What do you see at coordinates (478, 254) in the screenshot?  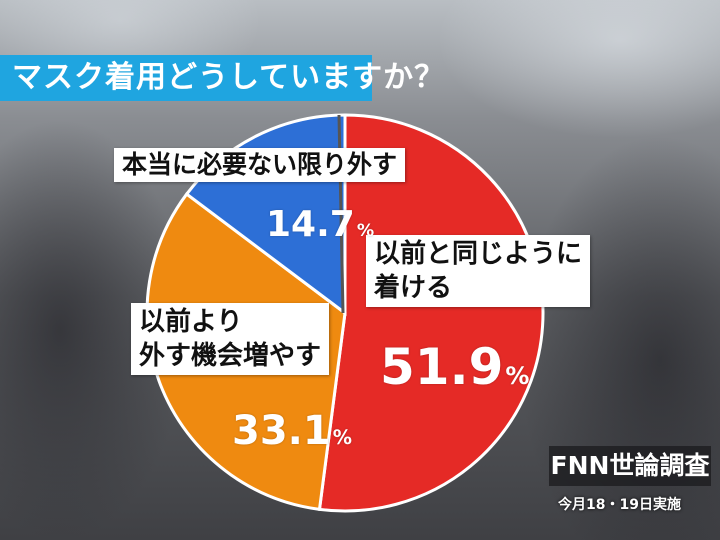 I see `label-keep-wearing-line1: 以前と同じように` at bounding box center [478, 254].